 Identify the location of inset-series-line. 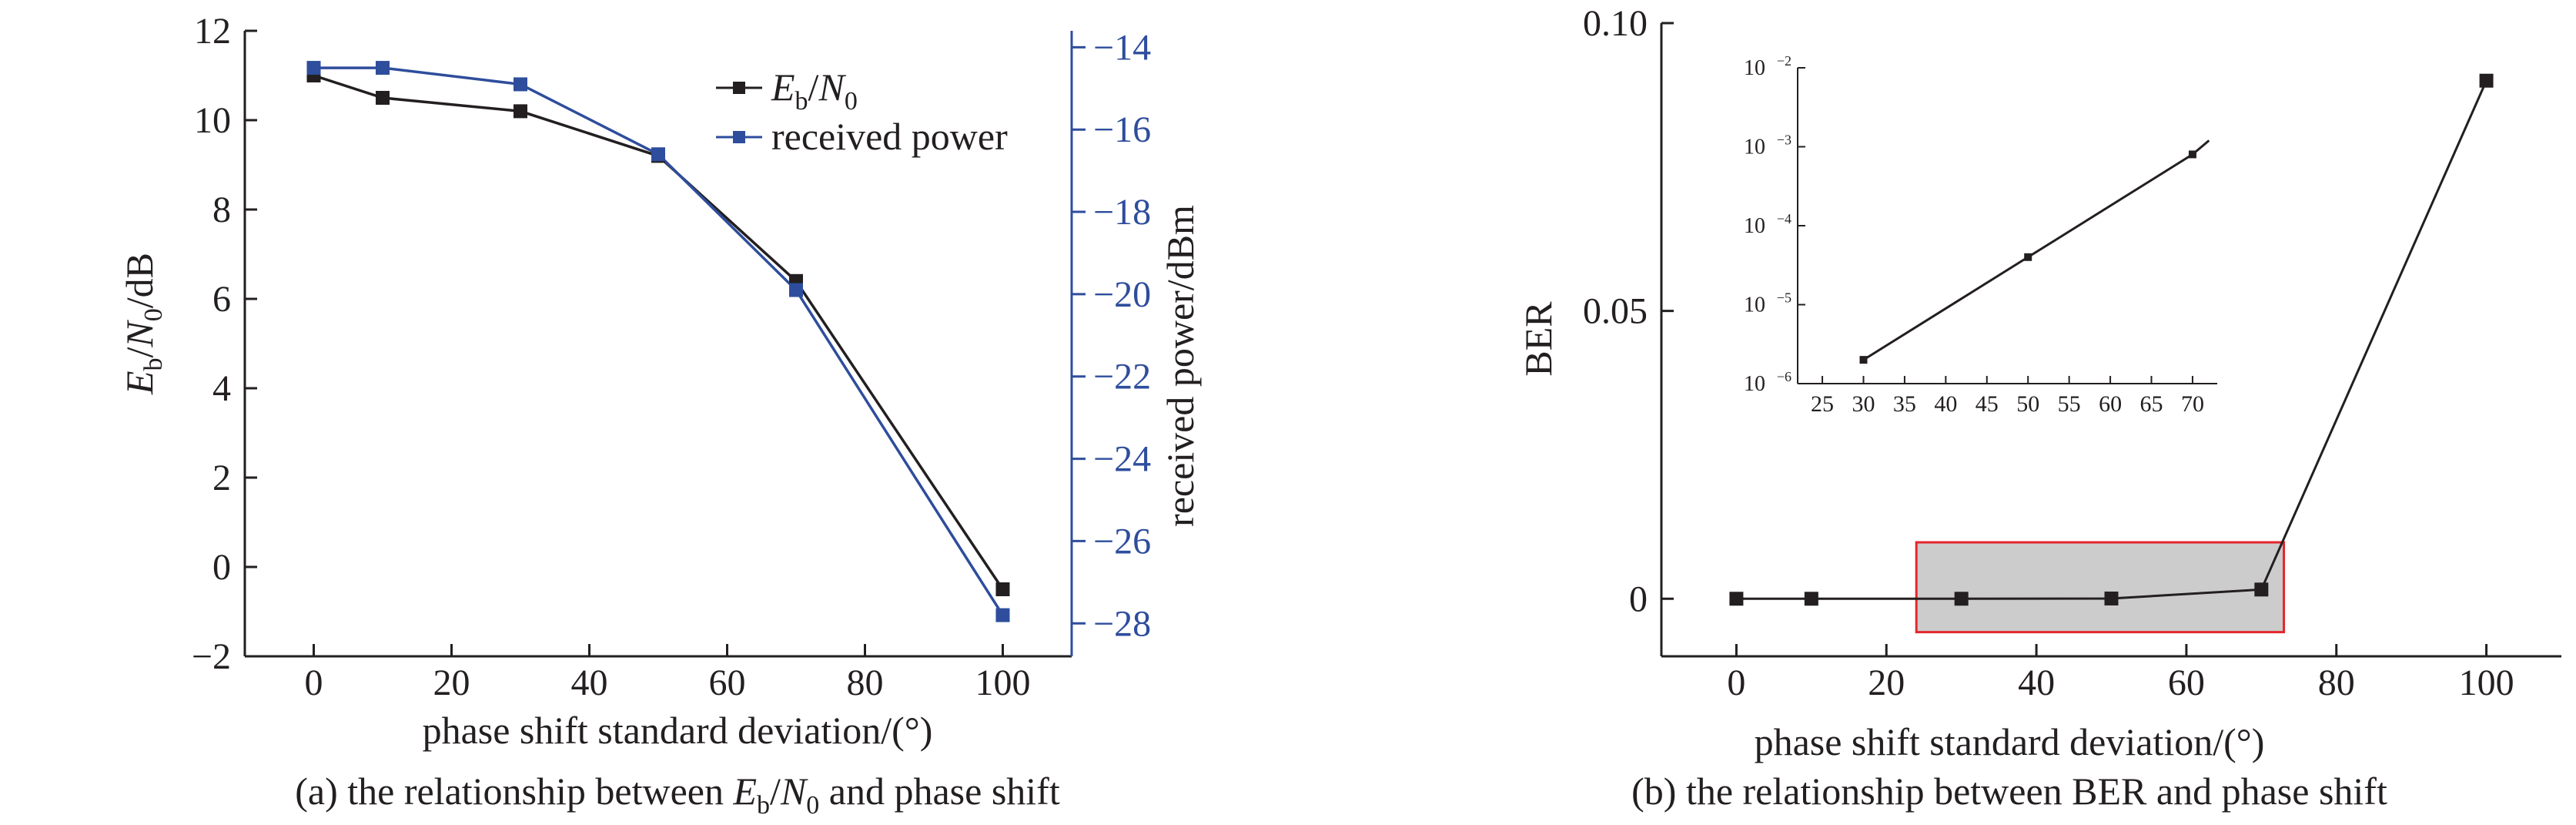
(2036, 250).